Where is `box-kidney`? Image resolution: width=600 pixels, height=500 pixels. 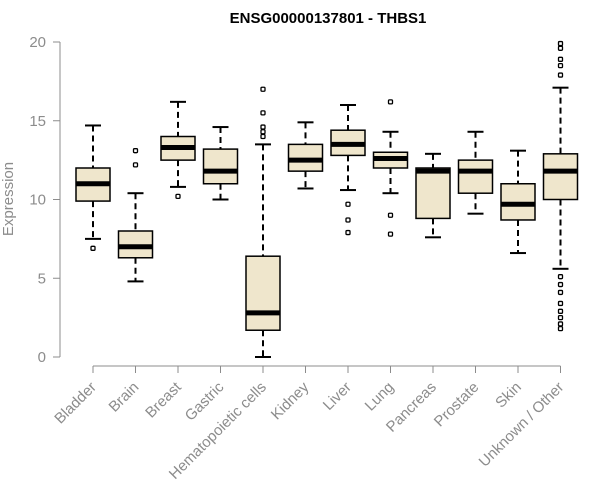
box-kidney is located at coordinates (305, 155).